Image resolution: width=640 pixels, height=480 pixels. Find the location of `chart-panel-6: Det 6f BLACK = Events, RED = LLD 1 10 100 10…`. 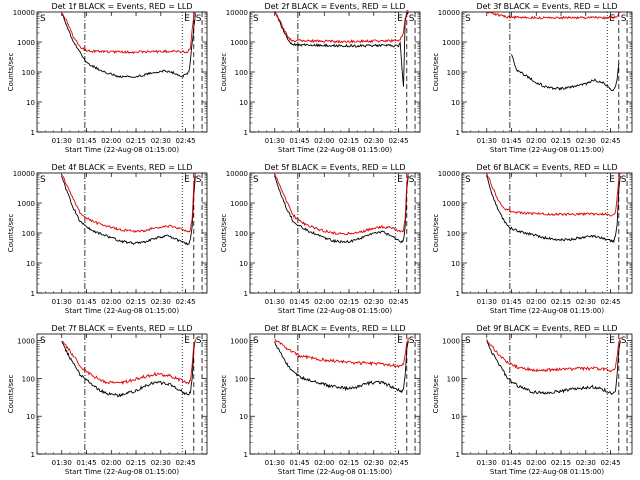

chart-panel-6: Det 6f BLACK = Events, RED = LLD 1 10 100 10… is located at coordinates (532, 239).